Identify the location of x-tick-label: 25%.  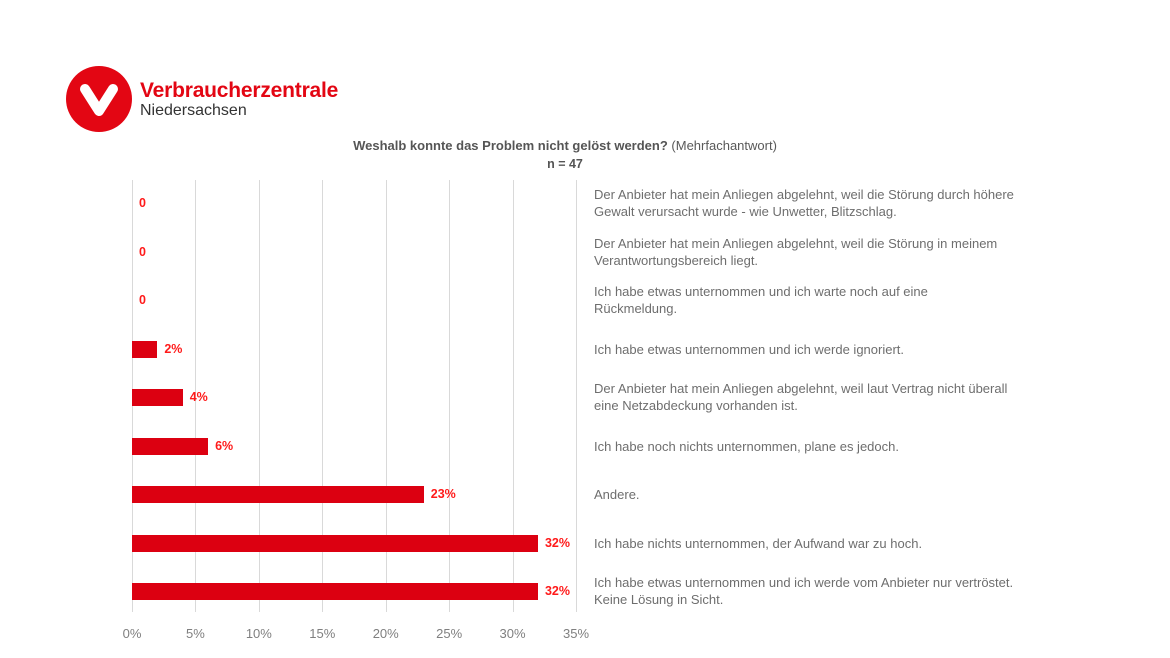
(449, 633).